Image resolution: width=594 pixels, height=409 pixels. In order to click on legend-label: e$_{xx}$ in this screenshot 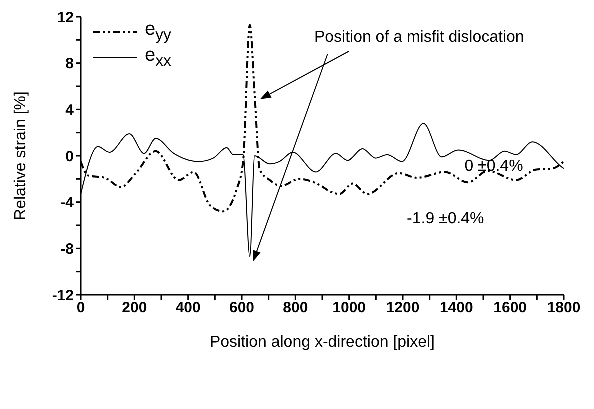, I will do `click(158, 57)`.